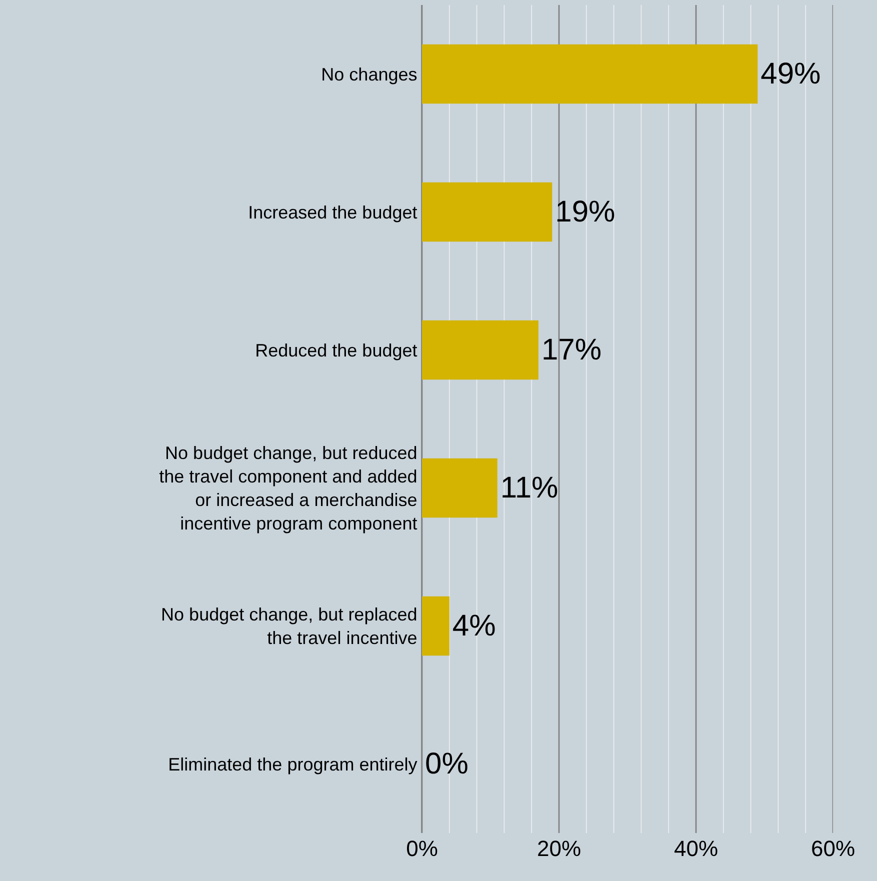 The image size is (877, 881). I want to click on data-label: 19%, so click(585, 212).